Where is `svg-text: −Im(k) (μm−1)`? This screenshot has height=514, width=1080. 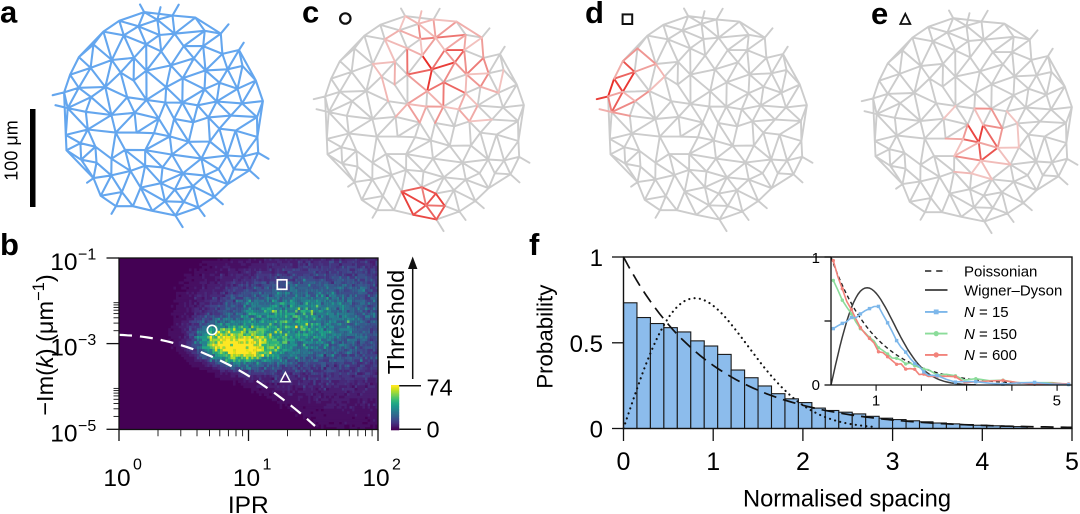 svg-text: −Im(k) (μm−1) is located at coordinates (44, 344).